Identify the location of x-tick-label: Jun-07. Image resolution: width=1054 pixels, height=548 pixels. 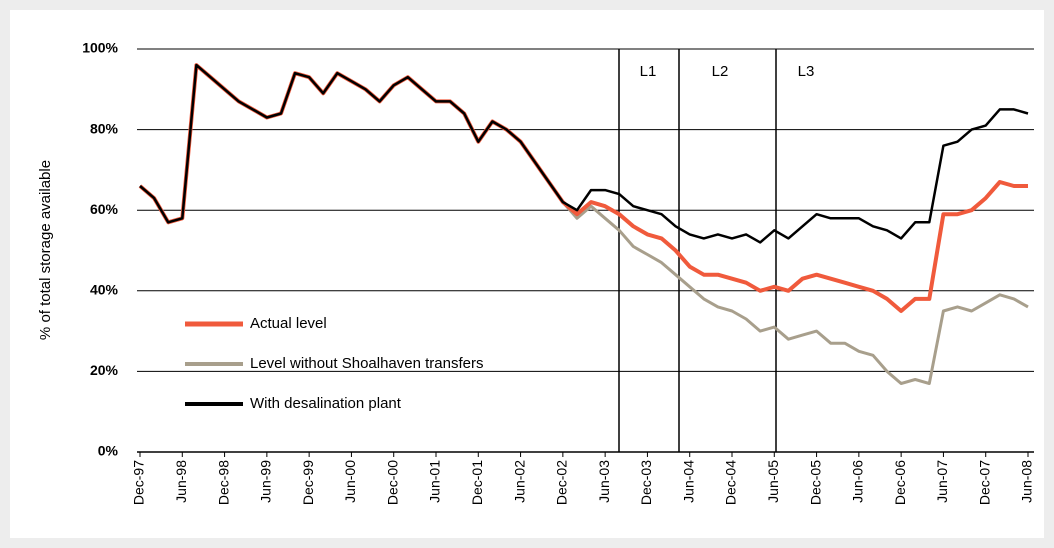
(942, 481).